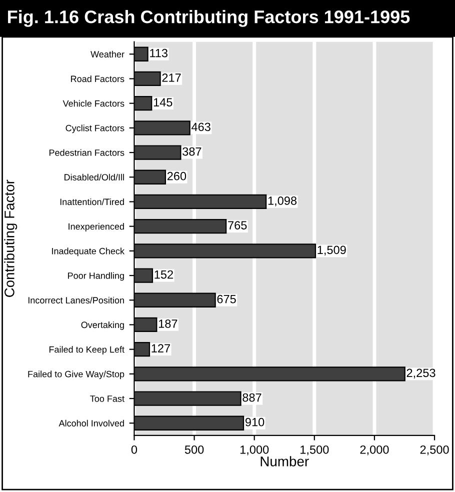  What do you see at coordinates (201, 127) in the screenshot?
I see `data-label: 463` at bounding box center [201, 127].